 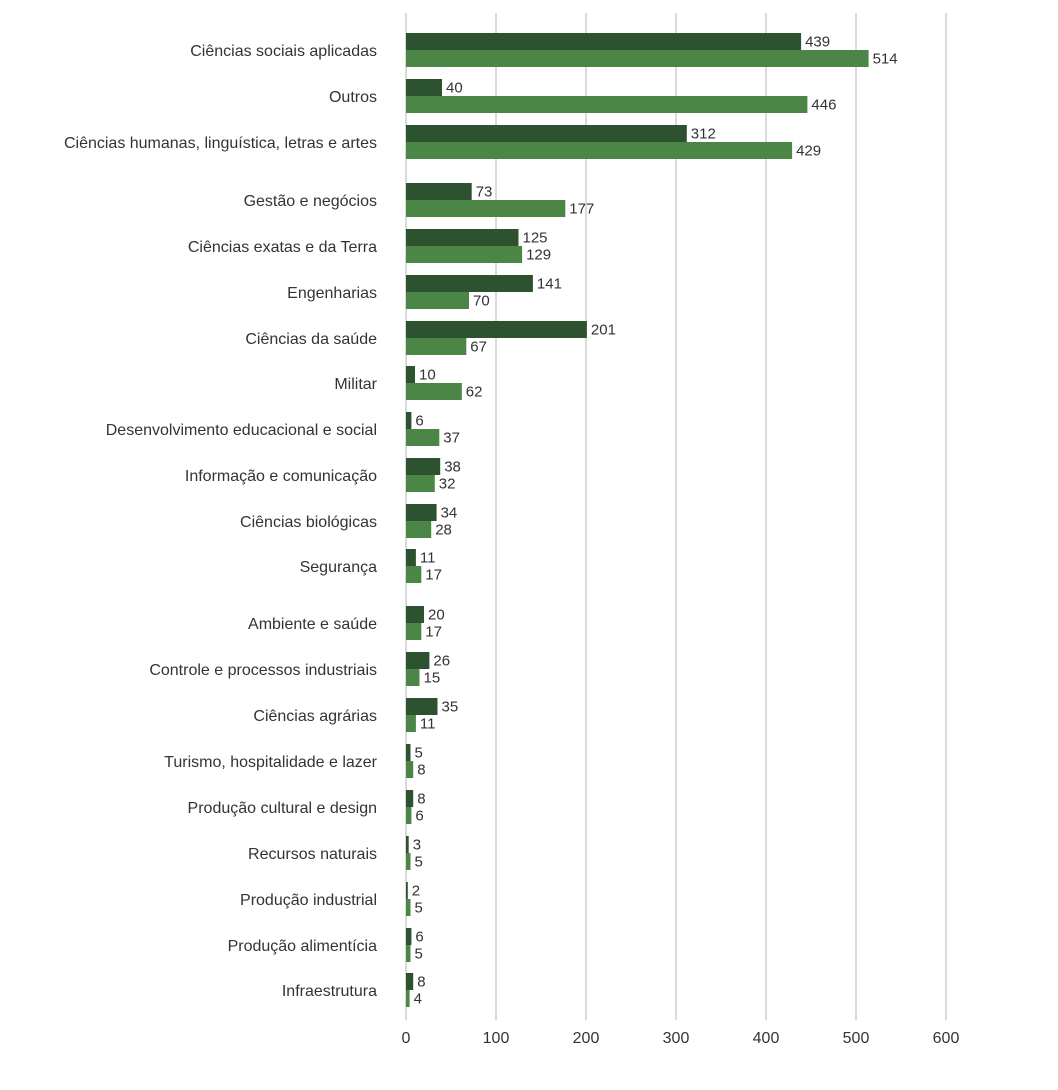 I want to click on x-tick-label: 300, so click(x=676, y=1038).